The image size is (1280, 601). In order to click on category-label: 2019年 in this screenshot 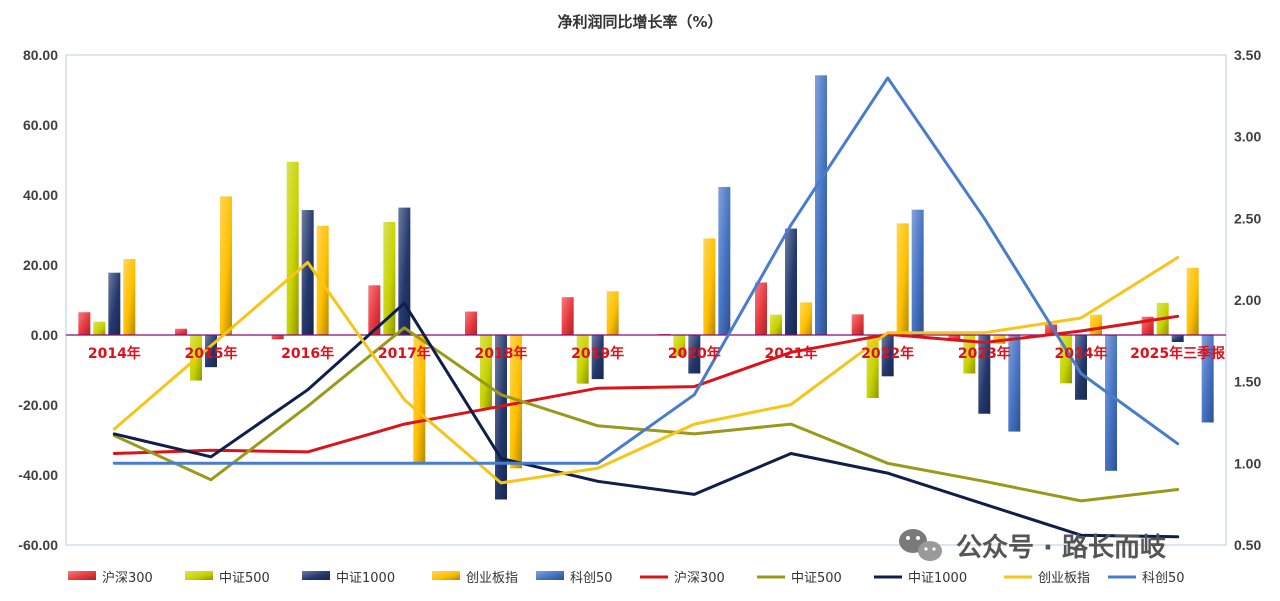, I will do `click(597, 353)`.